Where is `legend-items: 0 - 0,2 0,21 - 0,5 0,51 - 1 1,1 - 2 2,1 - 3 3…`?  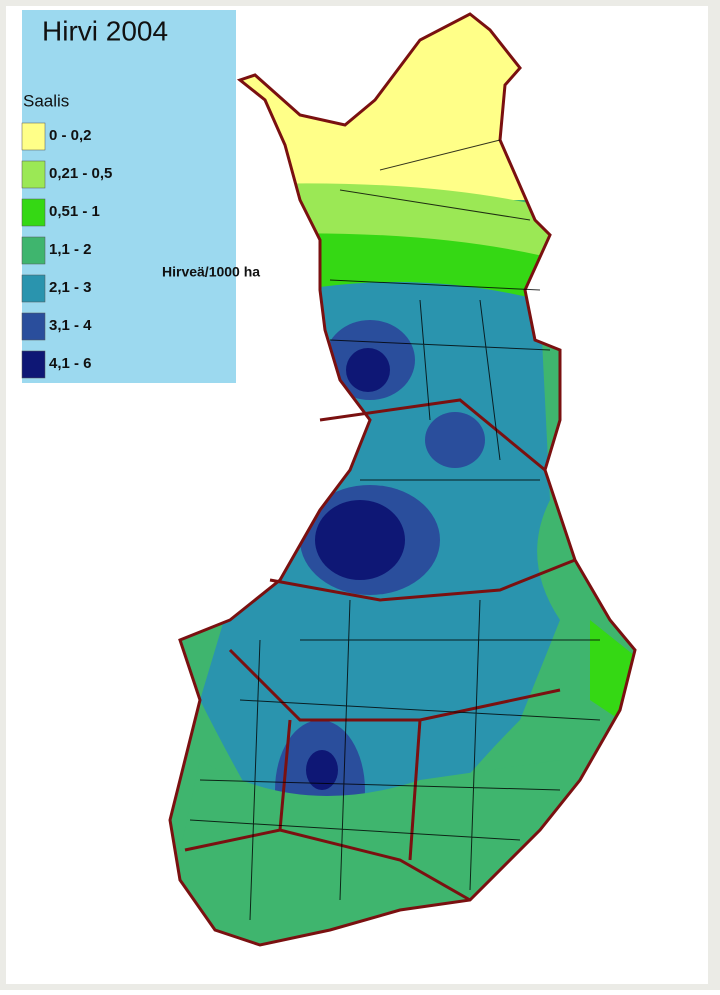 legend-items: 0 - 0,2 0,21 - 0,5 0,51 - 1 1,1 - 2 2,1 - 3 3… is located at coordinates (66, 250).